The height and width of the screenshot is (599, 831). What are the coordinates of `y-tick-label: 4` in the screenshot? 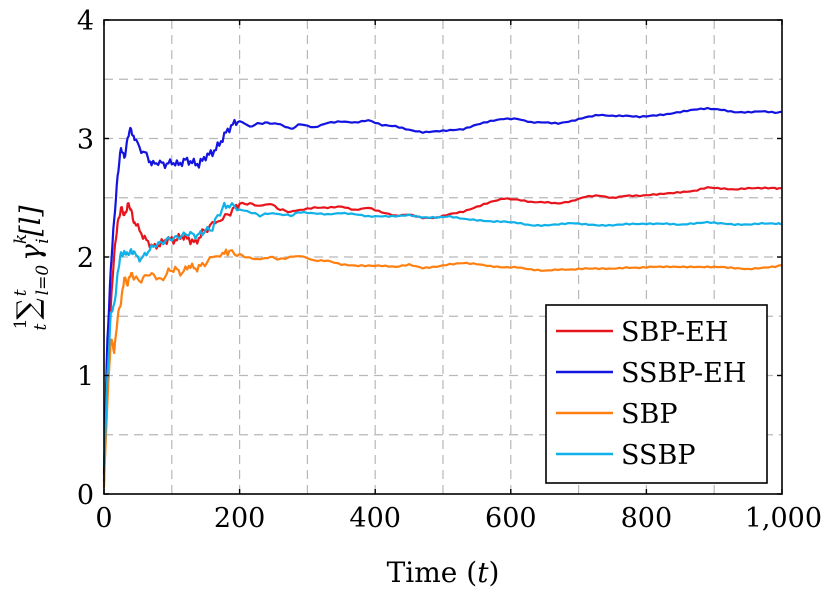 It's located at (85, 21).